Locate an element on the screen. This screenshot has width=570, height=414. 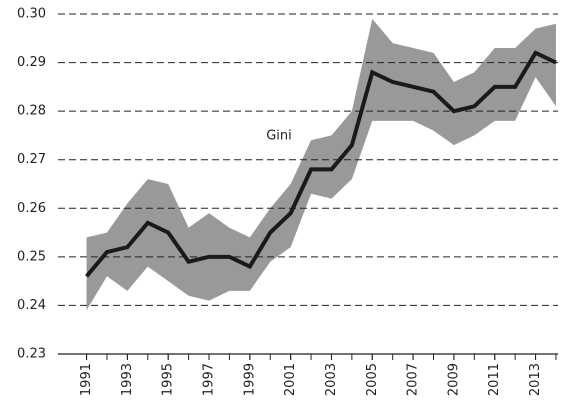
x-tick-label: 2001 is located at coordinates (290, 379).